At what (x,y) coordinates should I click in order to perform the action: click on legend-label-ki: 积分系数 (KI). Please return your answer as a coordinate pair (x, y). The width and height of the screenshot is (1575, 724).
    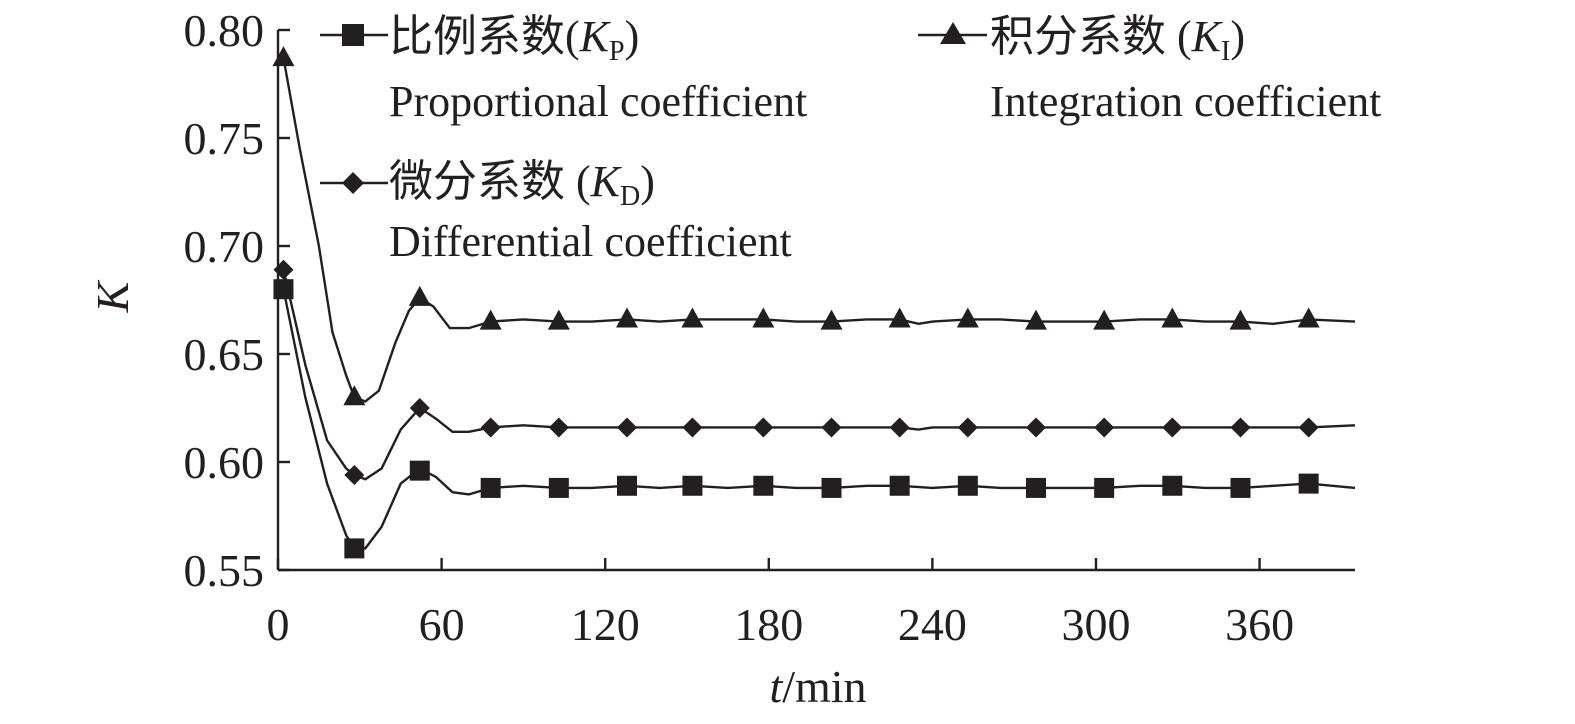
    Looking at the image, I should click on (1117, 39).